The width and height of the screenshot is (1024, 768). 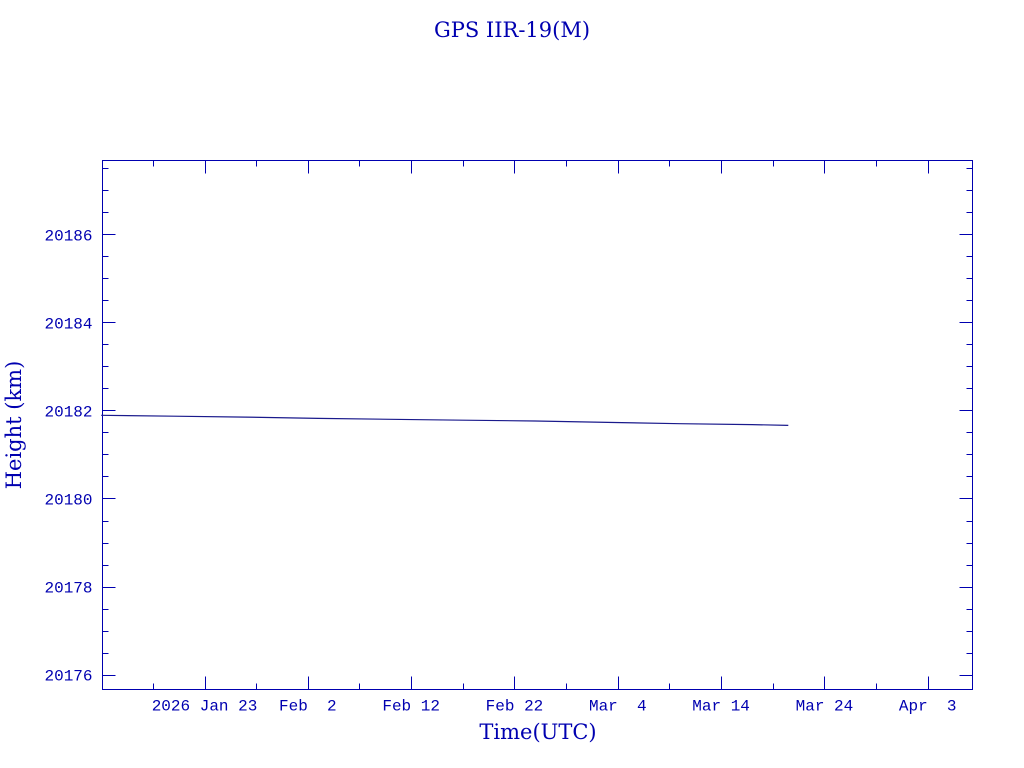 I want to click on chart-title: GPS IIR-19(M), so click(x=512, y=30).